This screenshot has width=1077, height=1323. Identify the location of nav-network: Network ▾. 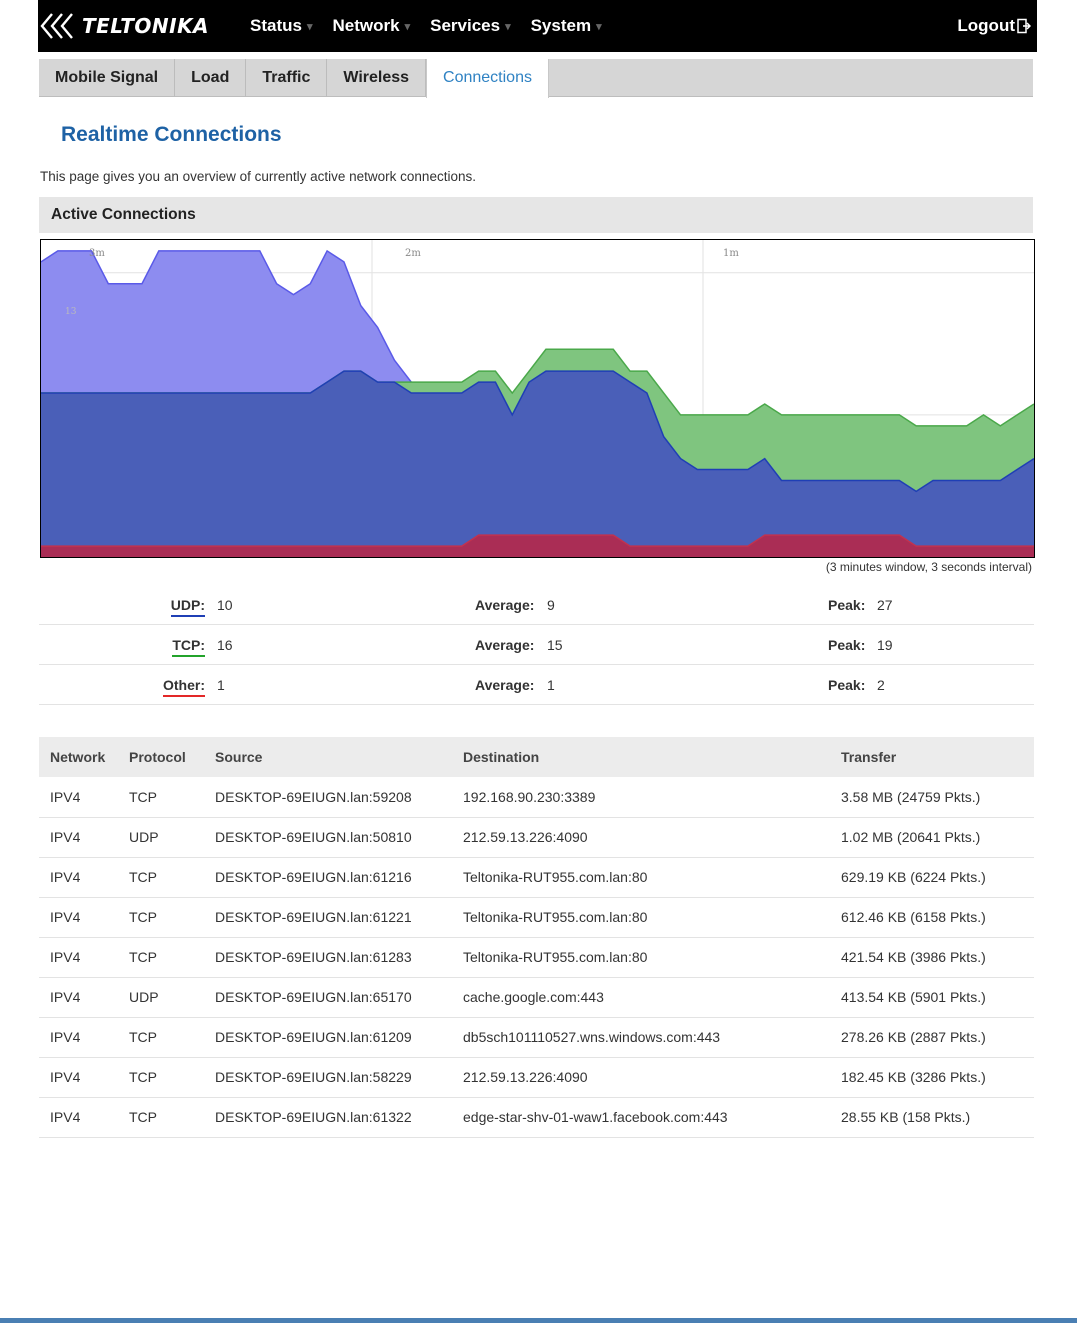
(372, 26).